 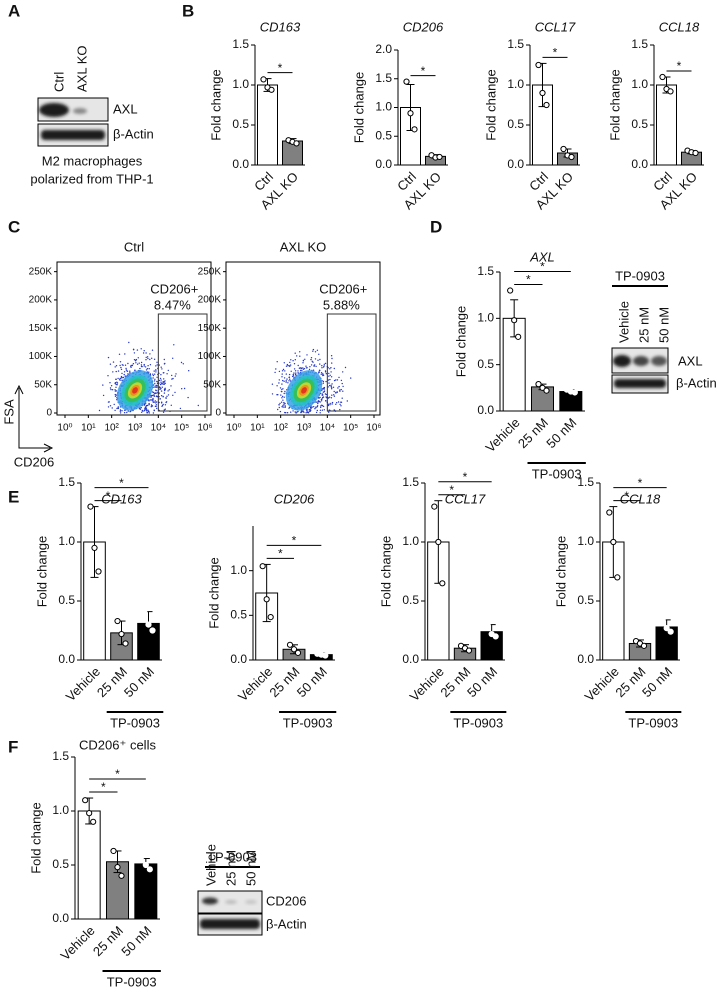 What do you see at coordinates (41, 328) in the screenshot?
I see `flow-y-tick-label: 150K` at bounding box center [41, 328].